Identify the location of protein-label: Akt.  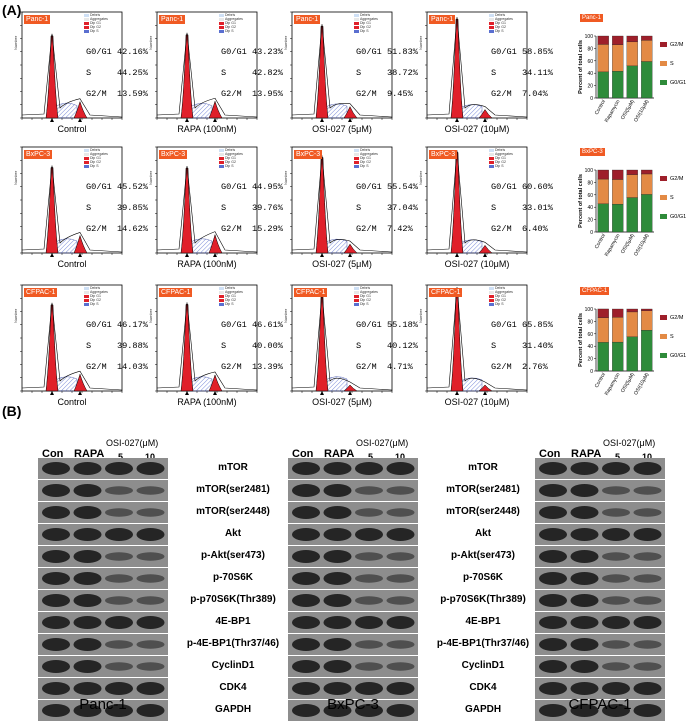
(483, 533).